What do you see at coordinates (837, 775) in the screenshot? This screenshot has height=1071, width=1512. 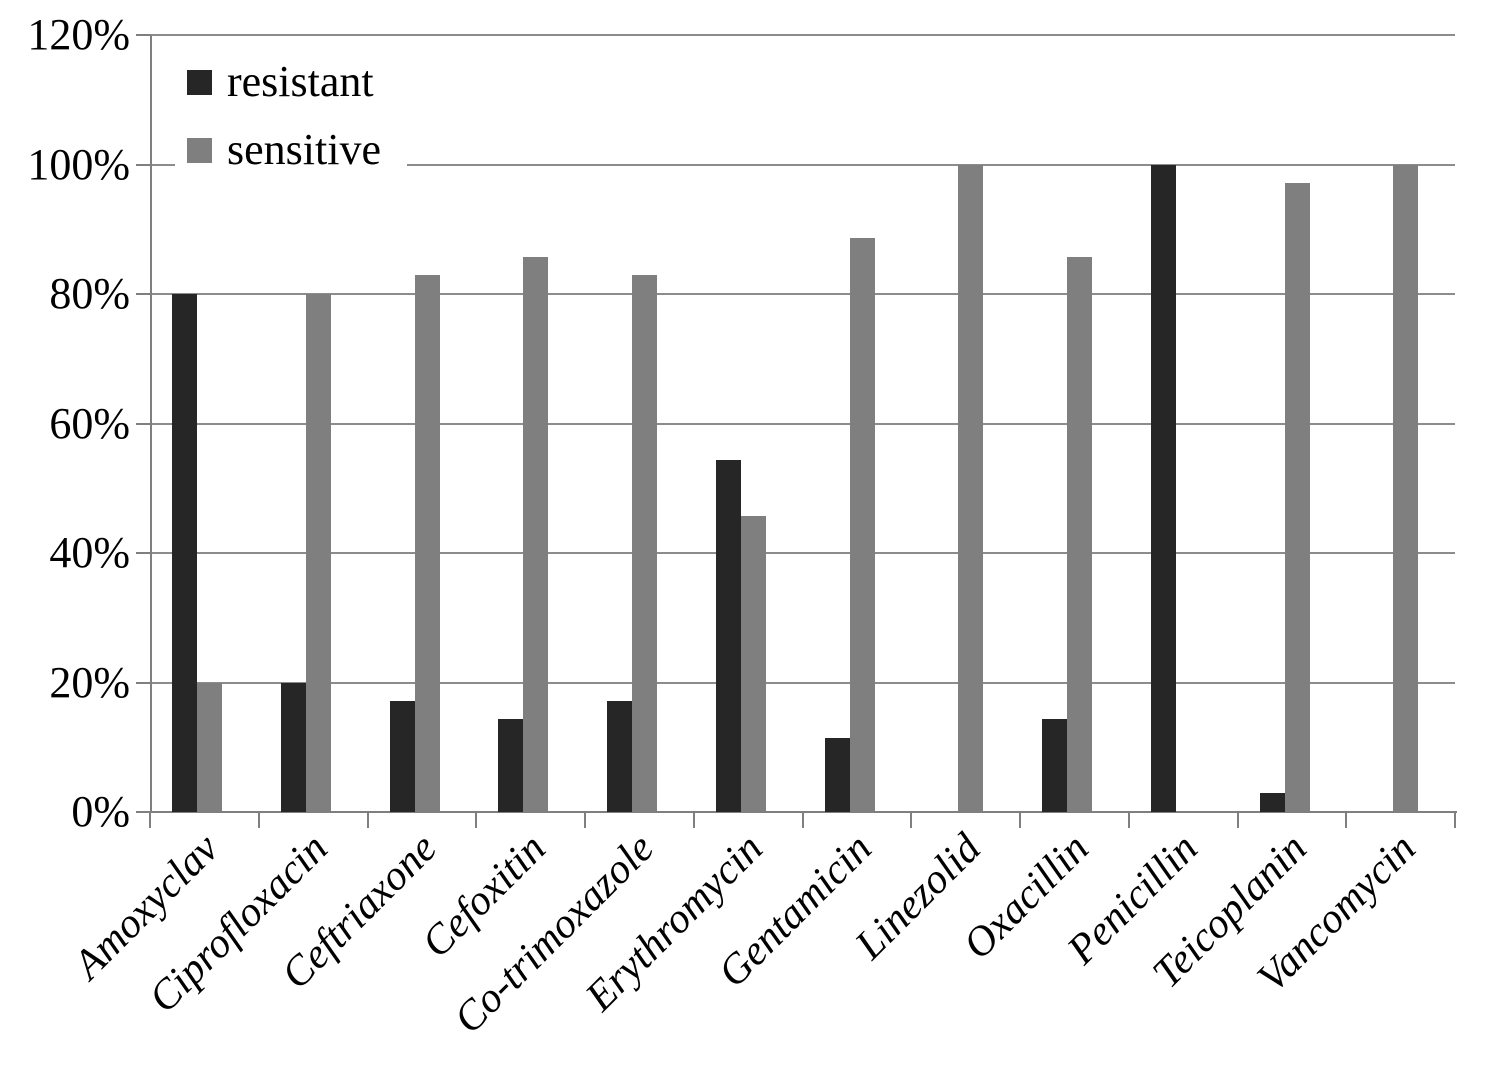 I see `bar-resistant-gentamicin` at bounding box center [837, 775].